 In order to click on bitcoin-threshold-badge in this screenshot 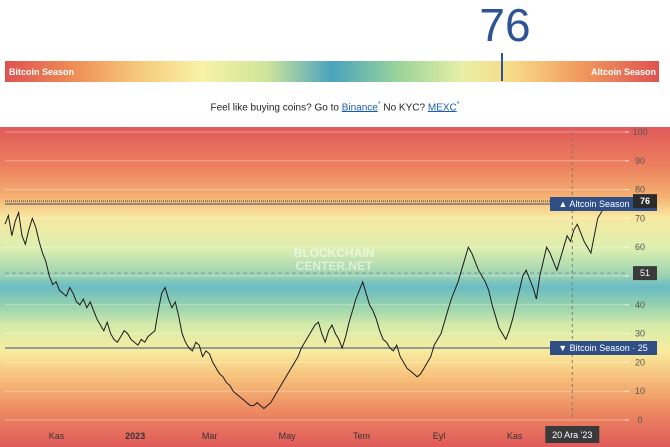, I will do `click(603, 348)`.